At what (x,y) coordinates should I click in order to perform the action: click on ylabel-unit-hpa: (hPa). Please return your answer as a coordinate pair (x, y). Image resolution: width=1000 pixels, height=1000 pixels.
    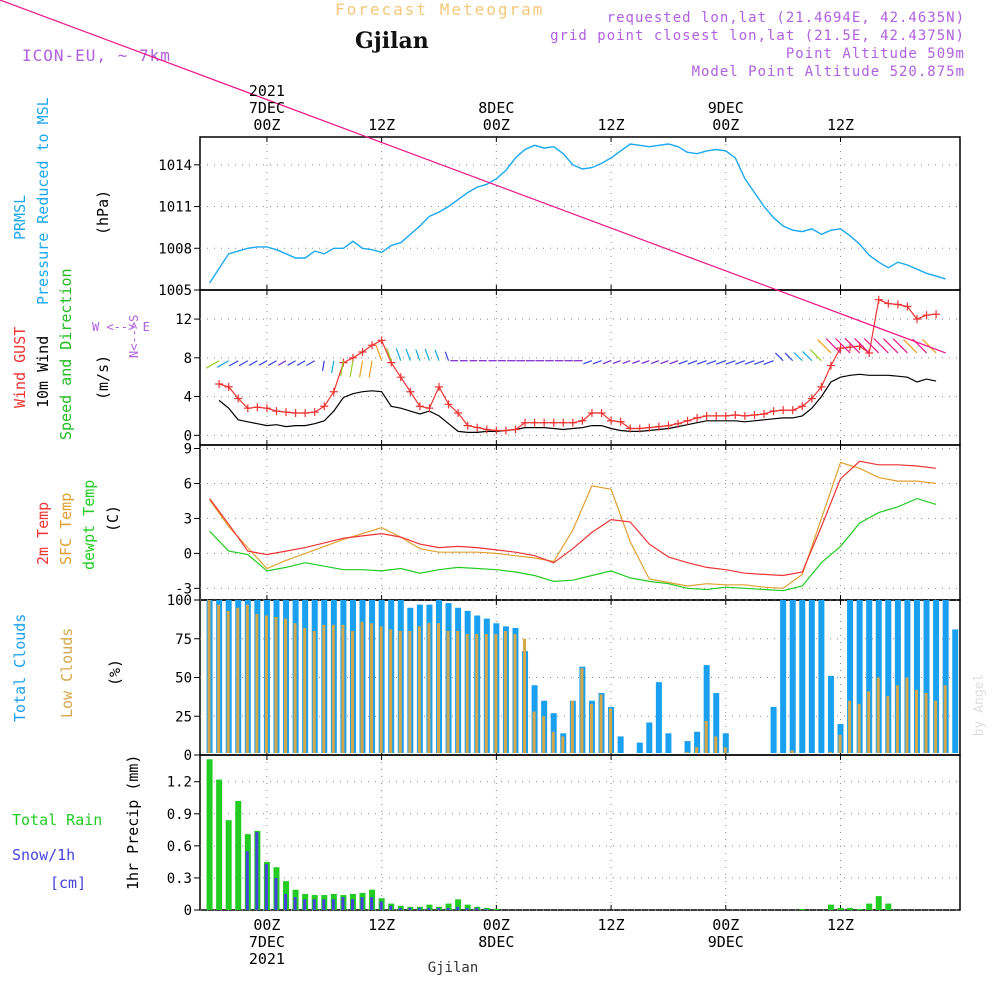
    Looking at the image, I should click on (103, 212).